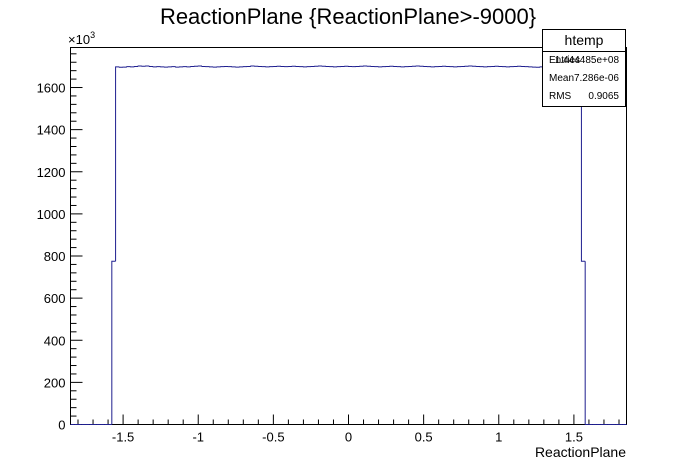  I want to click on x-axis-title: ReactionPlane, so click(580, 452).